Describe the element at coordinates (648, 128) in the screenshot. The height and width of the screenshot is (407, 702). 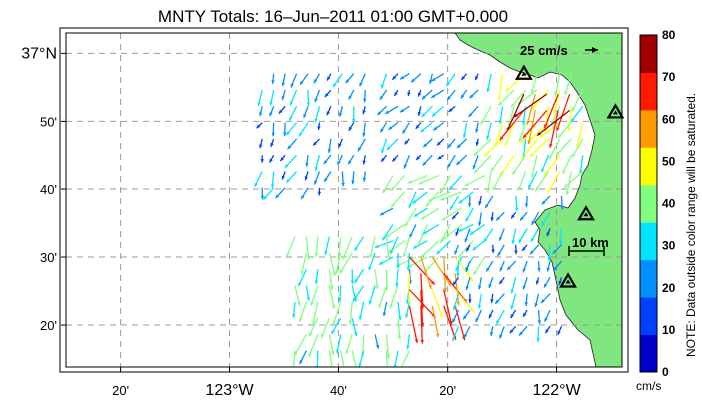
I see `colorbar-segment` at that location.